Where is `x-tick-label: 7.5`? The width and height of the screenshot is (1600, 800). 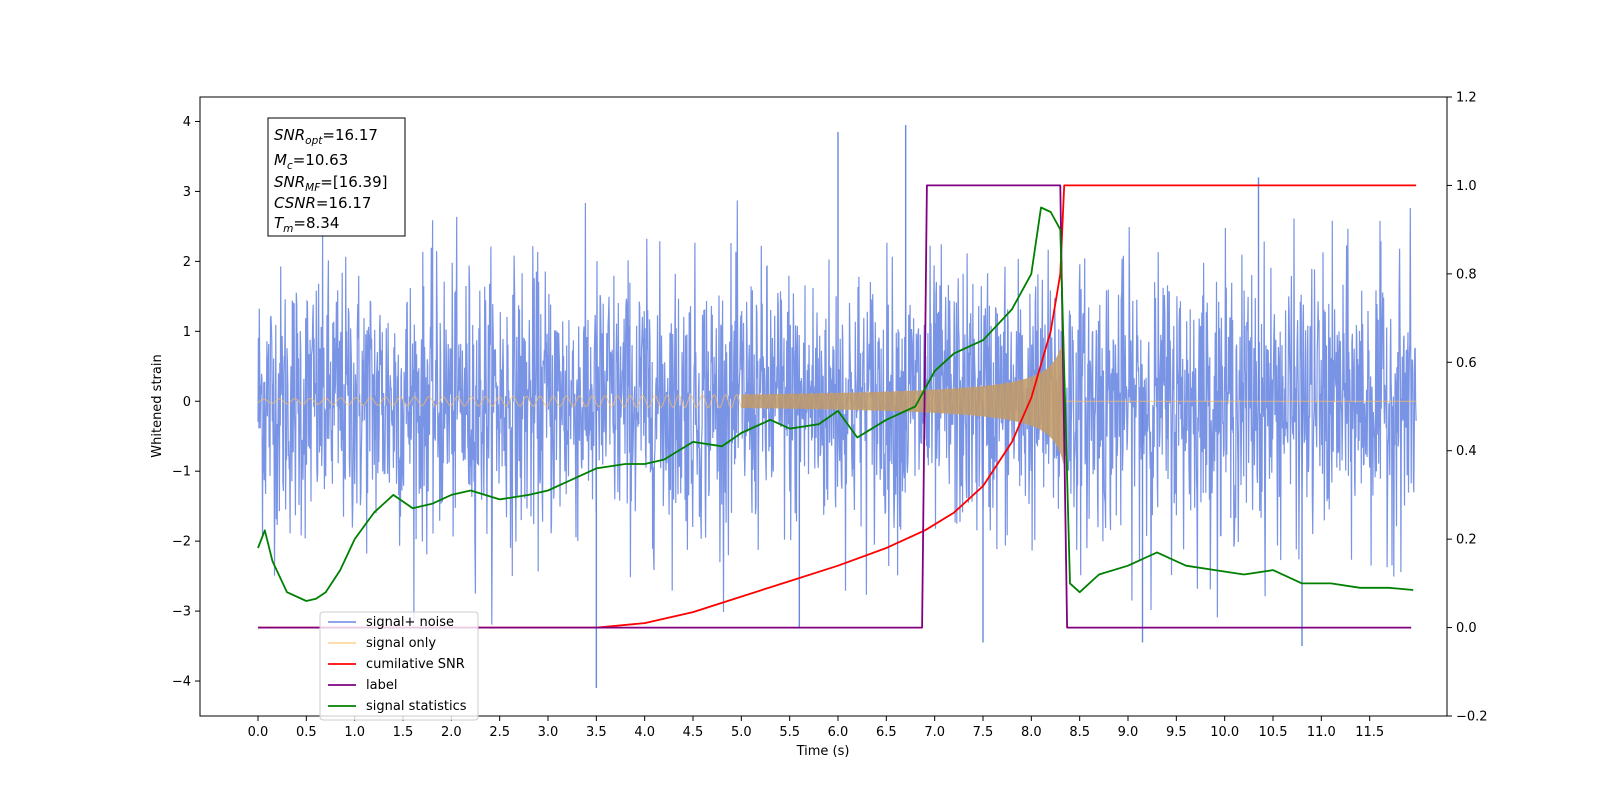
x-tick-label: 7.5 is located at coordinates (983, 732).